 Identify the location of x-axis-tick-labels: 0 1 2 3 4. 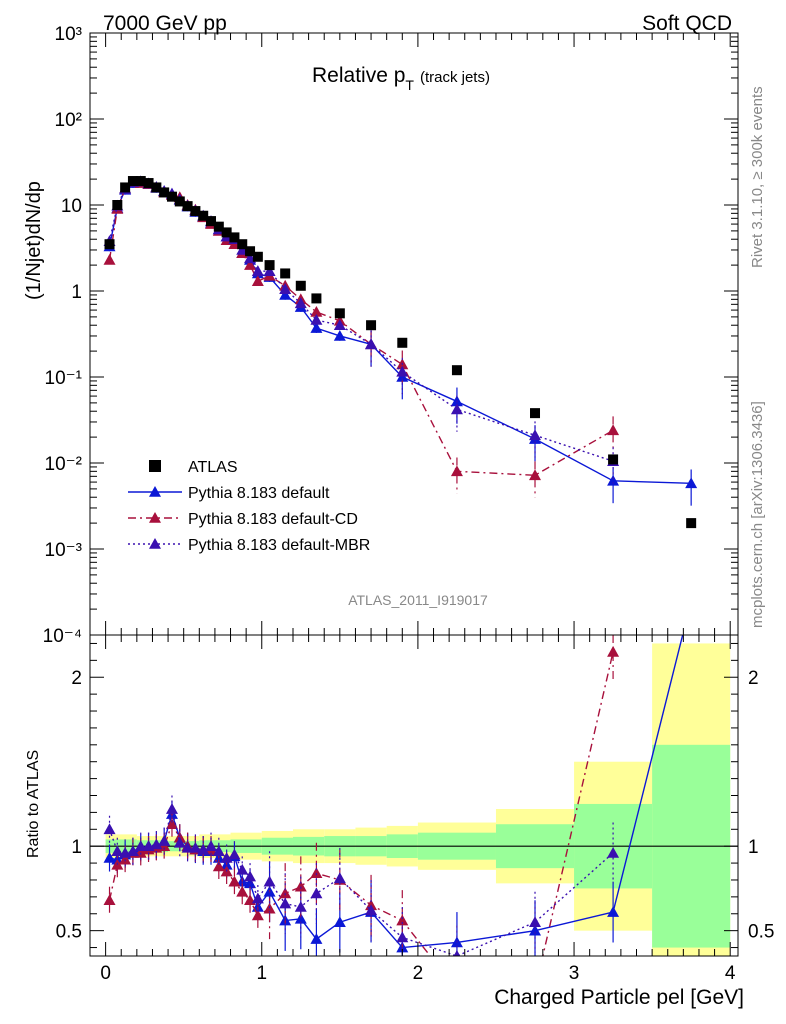
(418, 973).